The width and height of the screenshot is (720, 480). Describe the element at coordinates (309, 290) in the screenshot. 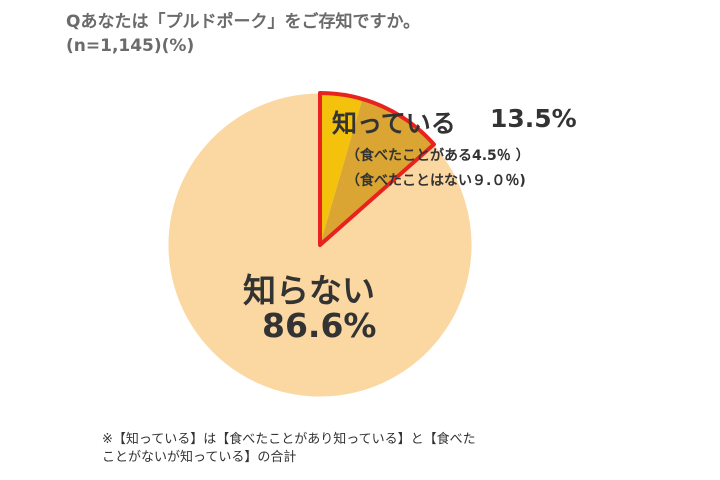

I see `slice-label-unknown: 知らない` at that location.